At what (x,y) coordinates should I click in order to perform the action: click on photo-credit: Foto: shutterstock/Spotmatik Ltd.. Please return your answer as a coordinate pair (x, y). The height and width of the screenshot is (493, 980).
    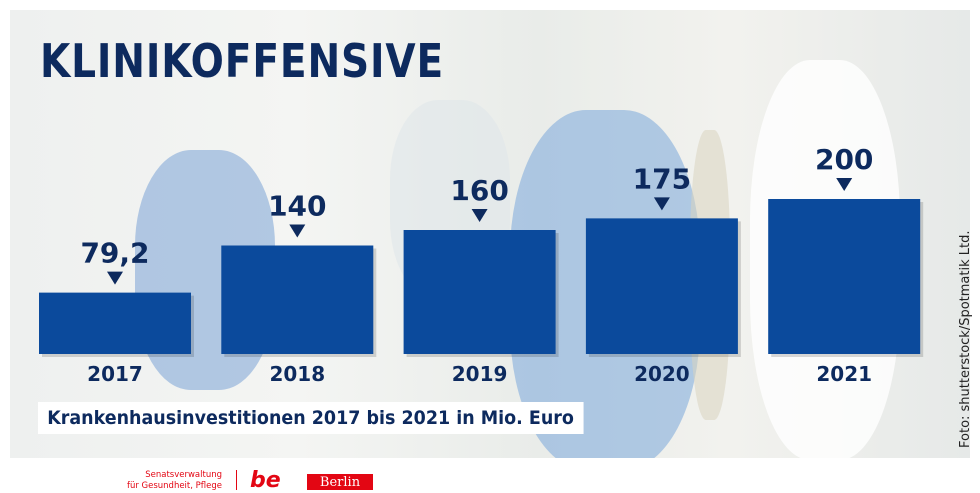
    Looking at the image, I should click on (965, 339).